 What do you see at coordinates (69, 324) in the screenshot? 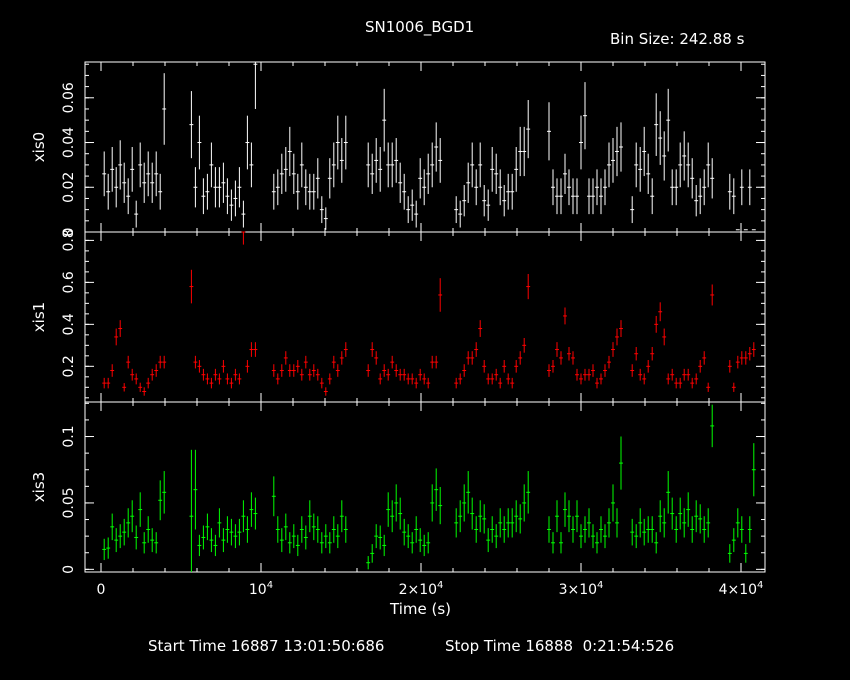
I see `y-tick-label: 0.4` at bounding box center [69, 324].